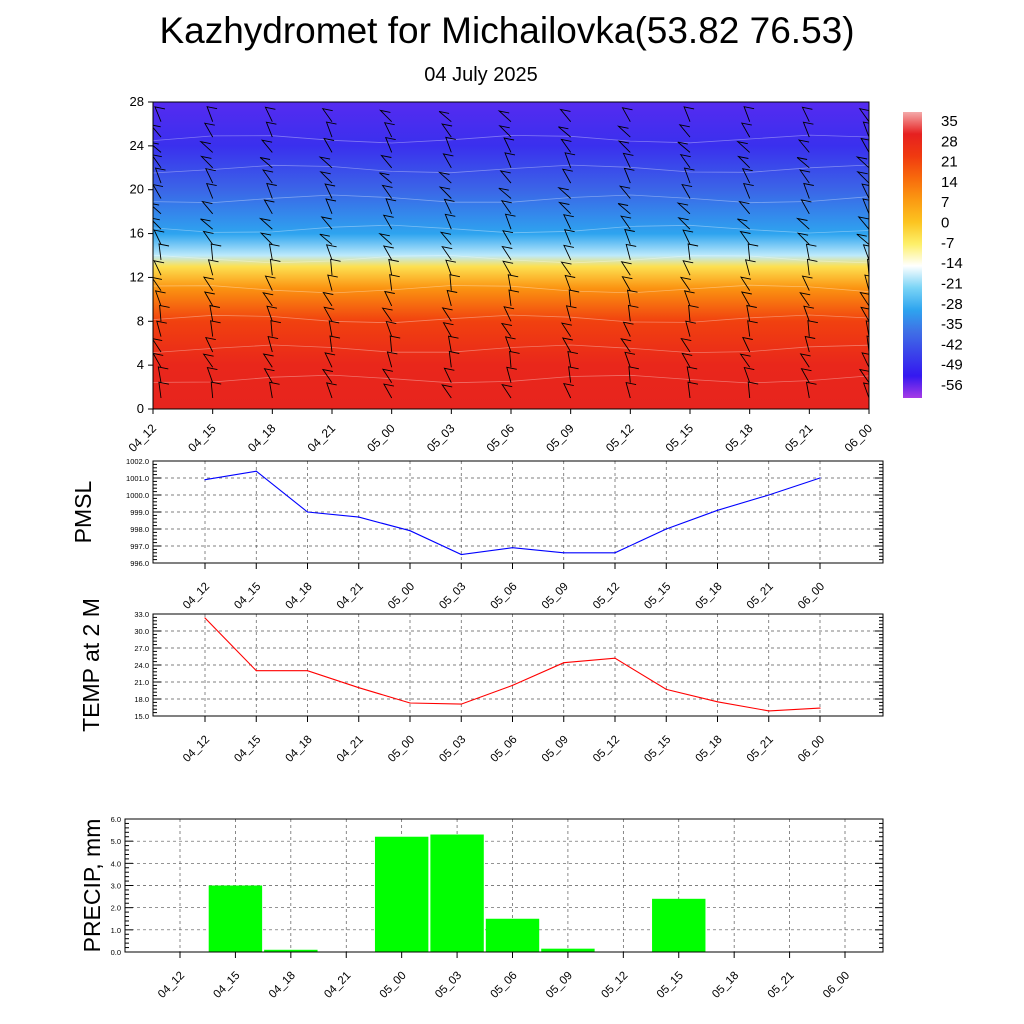  What do you see at coordinates (481, 75) in the screenshot?
I see `page-subtitle: 04 July 2025` at bounding box center [481, 75].